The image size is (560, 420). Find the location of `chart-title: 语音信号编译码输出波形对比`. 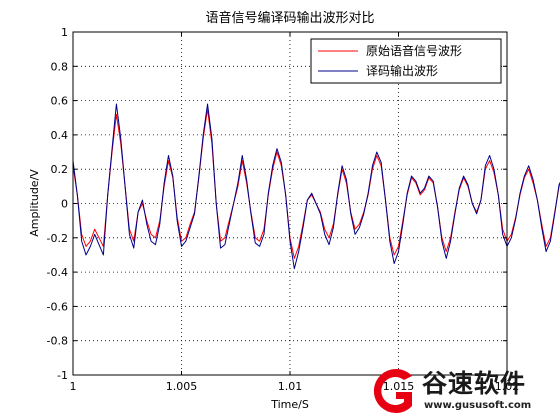

chart-title: 语音信号编译码输出波形对比 is located at coordinates (289, 18).